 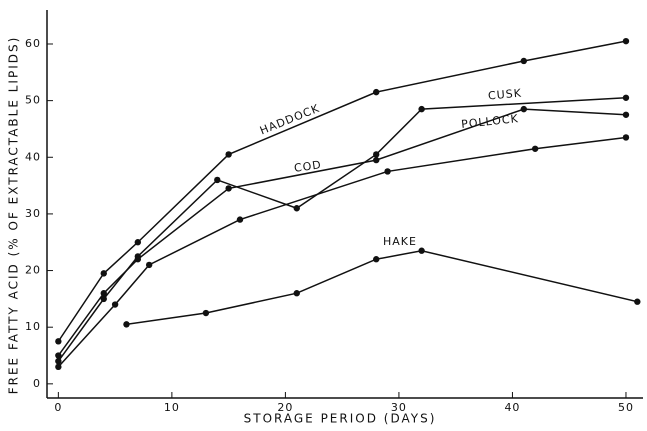 What do you see at coordinates (33, 213) in the screenshot?
I see `y-tick-label: 30` at bounding box center [33, 213].